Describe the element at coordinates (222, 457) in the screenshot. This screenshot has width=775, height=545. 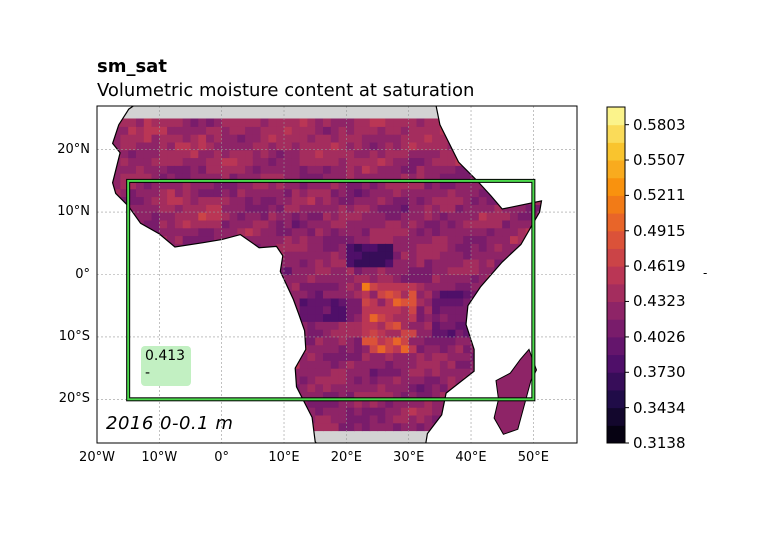
I see `lon-tick-label: 0°` at that location.